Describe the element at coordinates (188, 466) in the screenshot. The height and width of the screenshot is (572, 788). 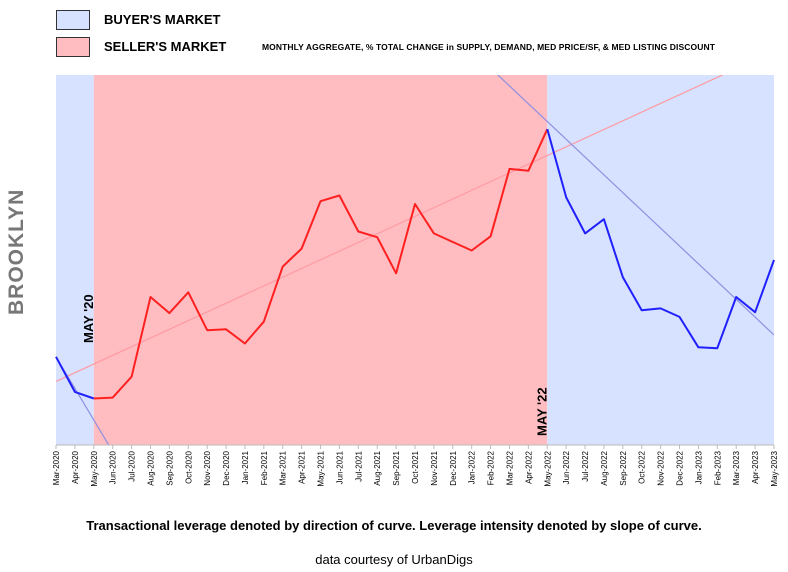
I see `x-tick-label: Oct-2020` at that location.